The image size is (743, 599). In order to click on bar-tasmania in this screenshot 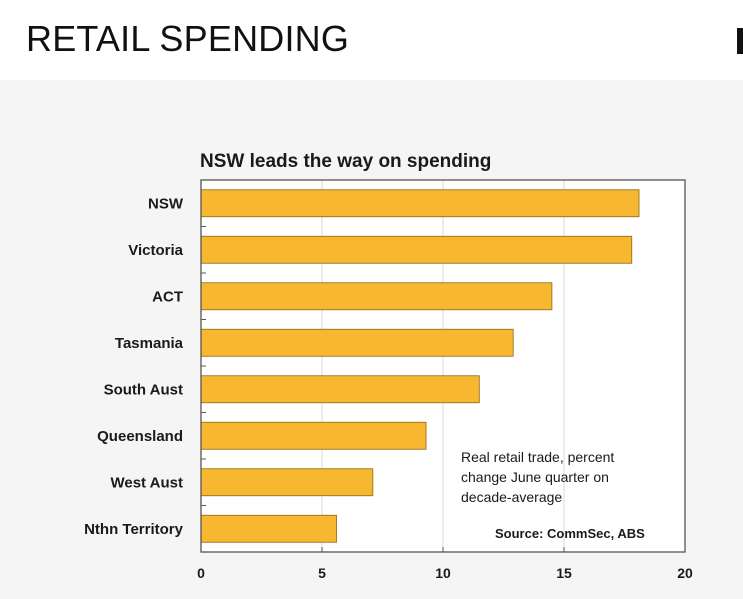, I will do `click(357, 342)`.